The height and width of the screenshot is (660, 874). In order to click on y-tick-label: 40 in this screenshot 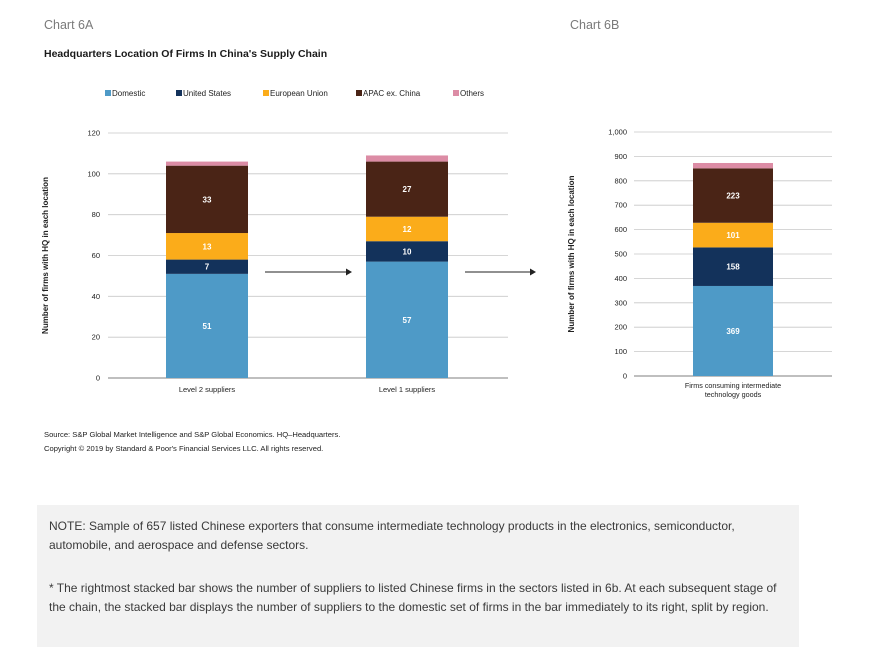, I will do `click(96, 296)`.